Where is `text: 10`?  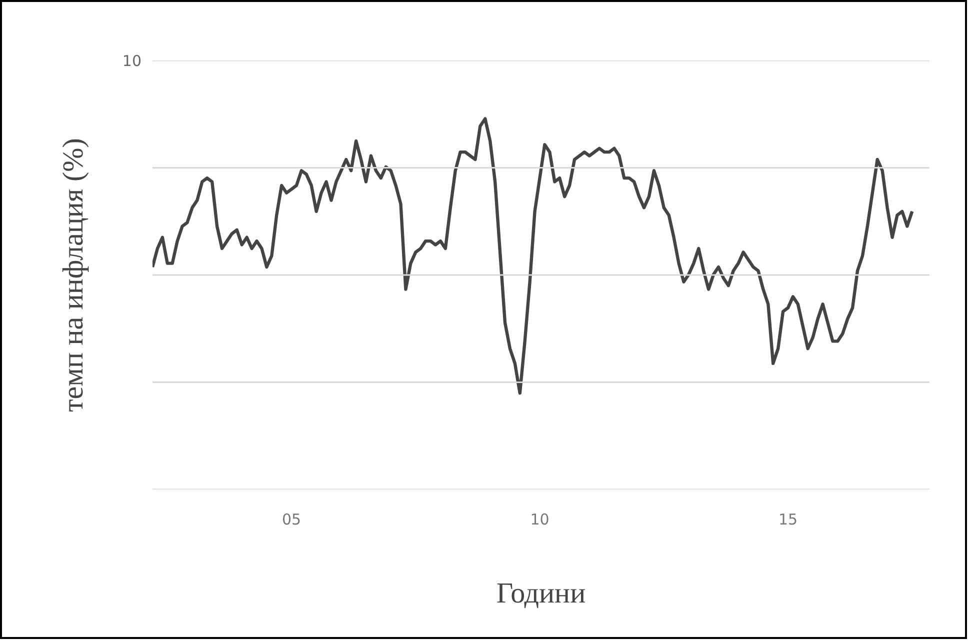 text: 10 is located at coordinates (132, 61).